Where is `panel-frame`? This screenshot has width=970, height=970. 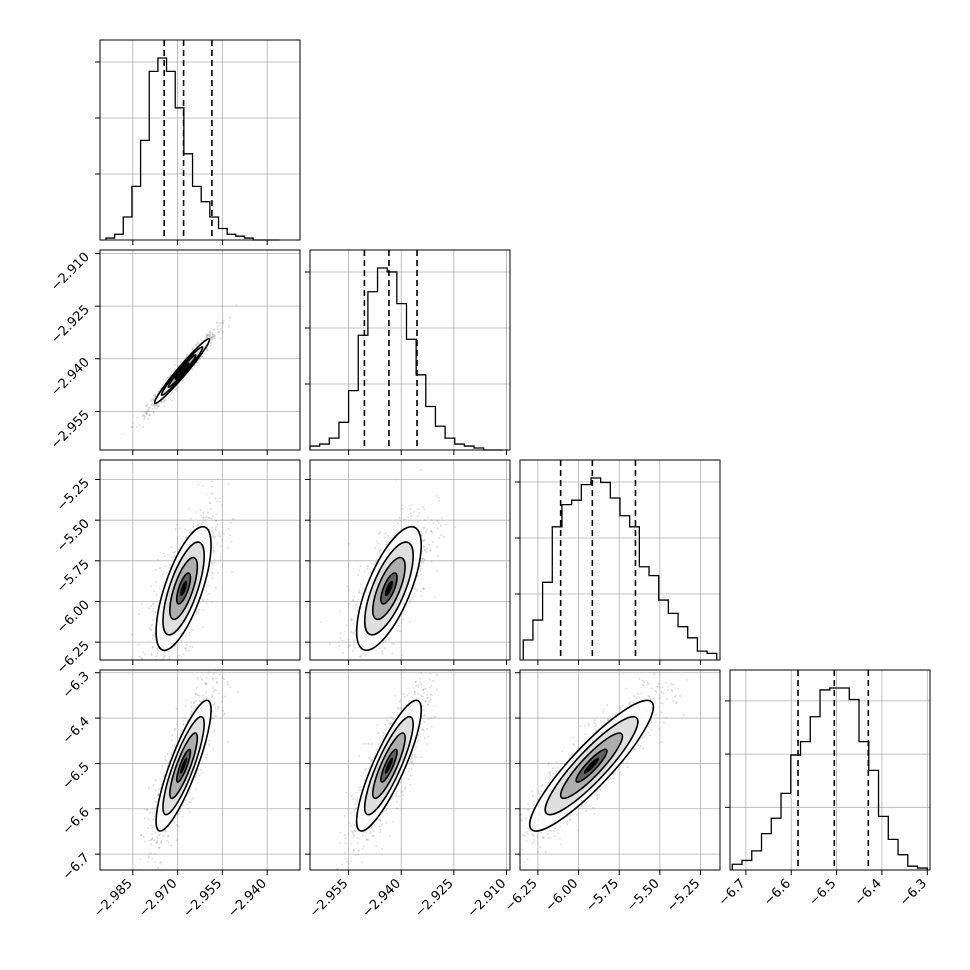 panel-frame is located at coordinates (200, 560).